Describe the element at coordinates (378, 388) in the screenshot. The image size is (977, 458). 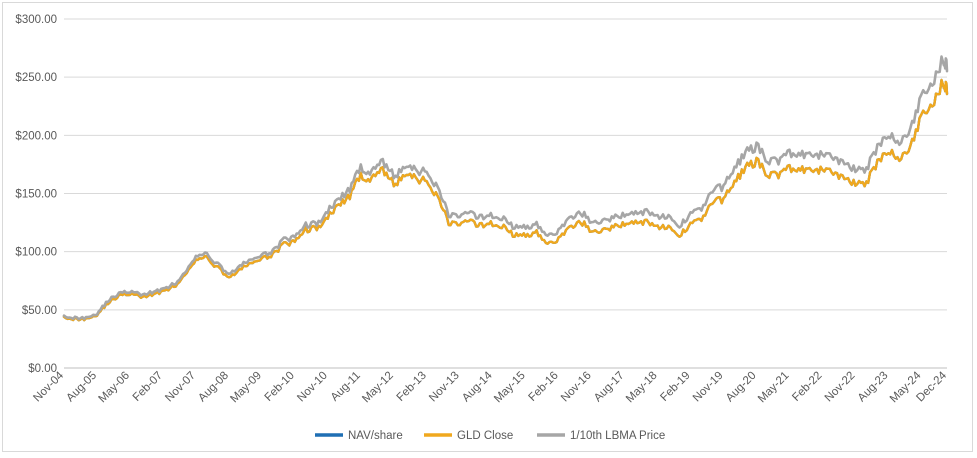
I see `x-tick-label: May-12` at that location.